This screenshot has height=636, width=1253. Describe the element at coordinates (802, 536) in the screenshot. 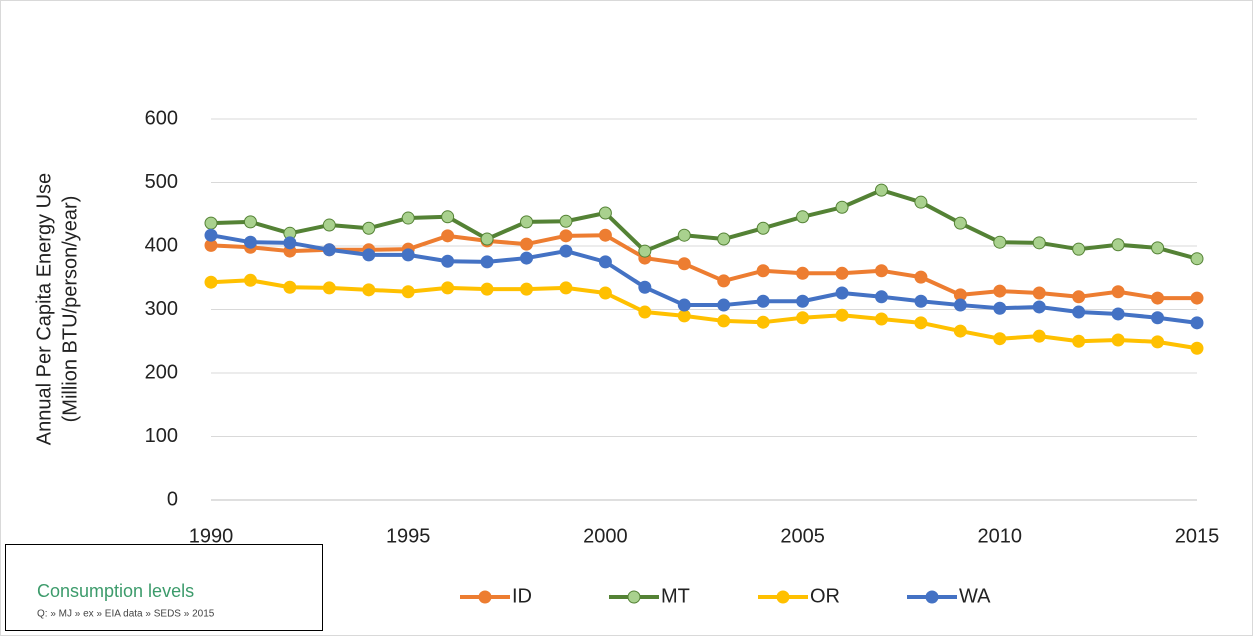

I see `x-tick-label: 2005` at that location.